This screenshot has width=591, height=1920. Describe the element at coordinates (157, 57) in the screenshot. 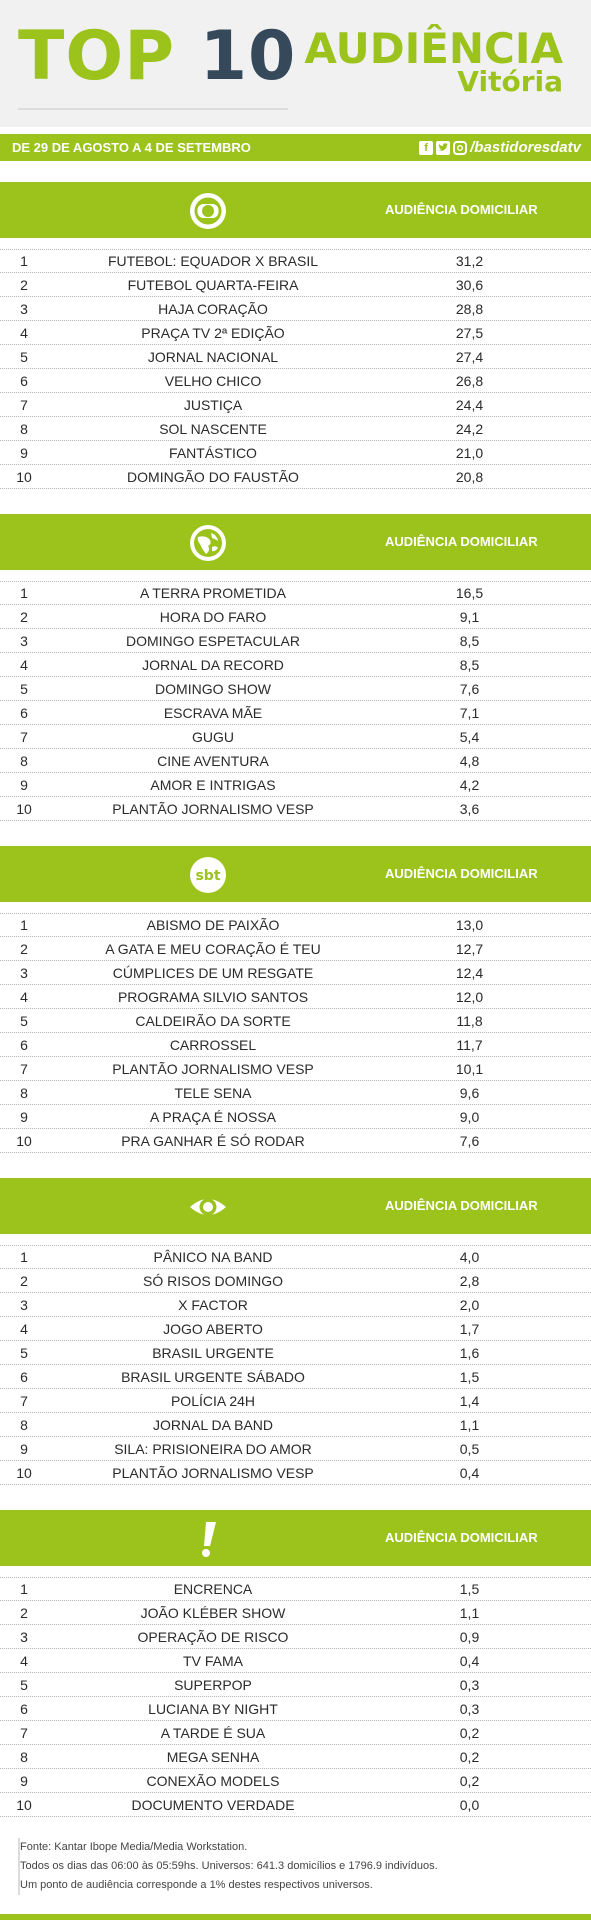

I see `page-title: TOP 10` at that location.